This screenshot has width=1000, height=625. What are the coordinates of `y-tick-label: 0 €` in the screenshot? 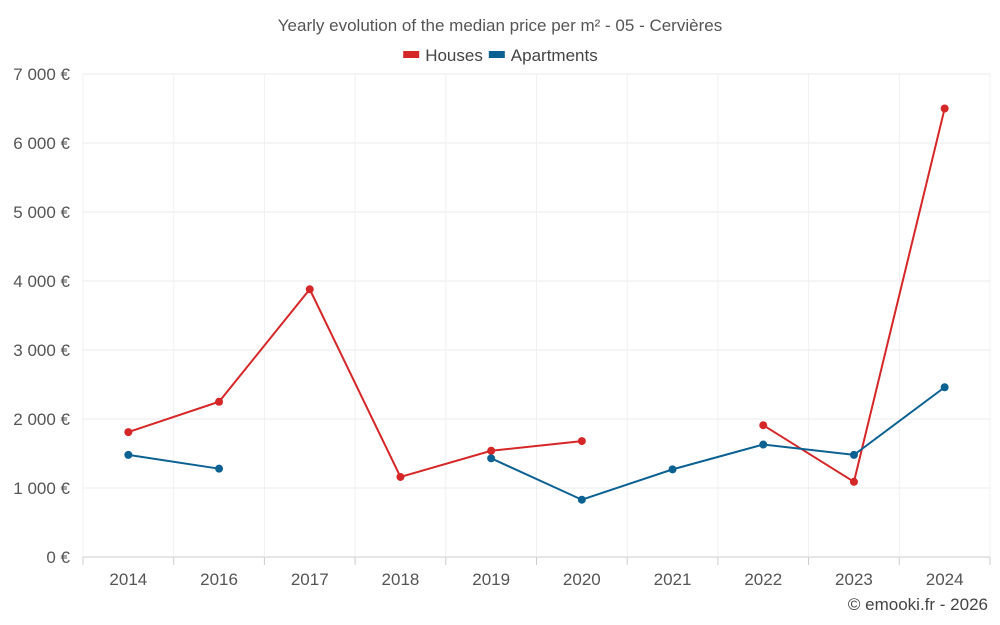 It's located at (58, 557).